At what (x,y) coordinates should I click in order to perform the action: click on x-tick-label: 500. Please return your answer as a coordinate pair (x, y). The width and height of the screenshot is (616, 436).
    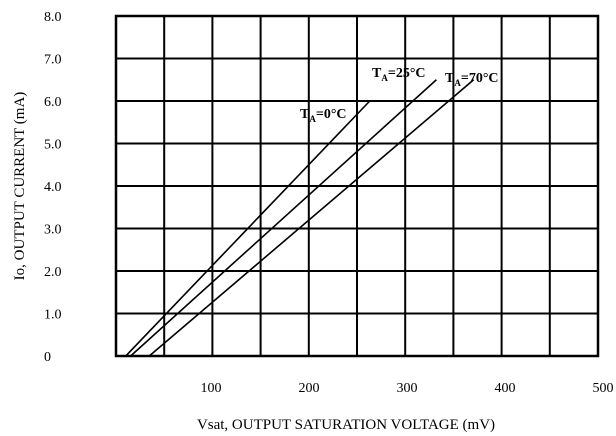
    Looking at the image, I should click on (603, 388).